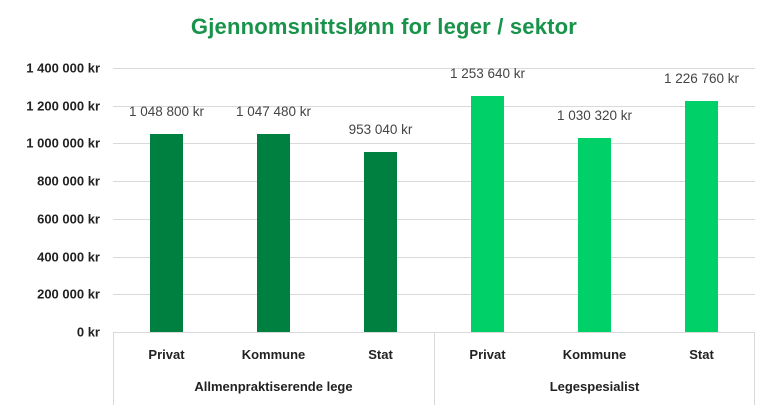  What do you see at coordinates (88, 332) in the screenshot?
I see `y-tick-label: 0 kr` at bounding box center [88, 332].